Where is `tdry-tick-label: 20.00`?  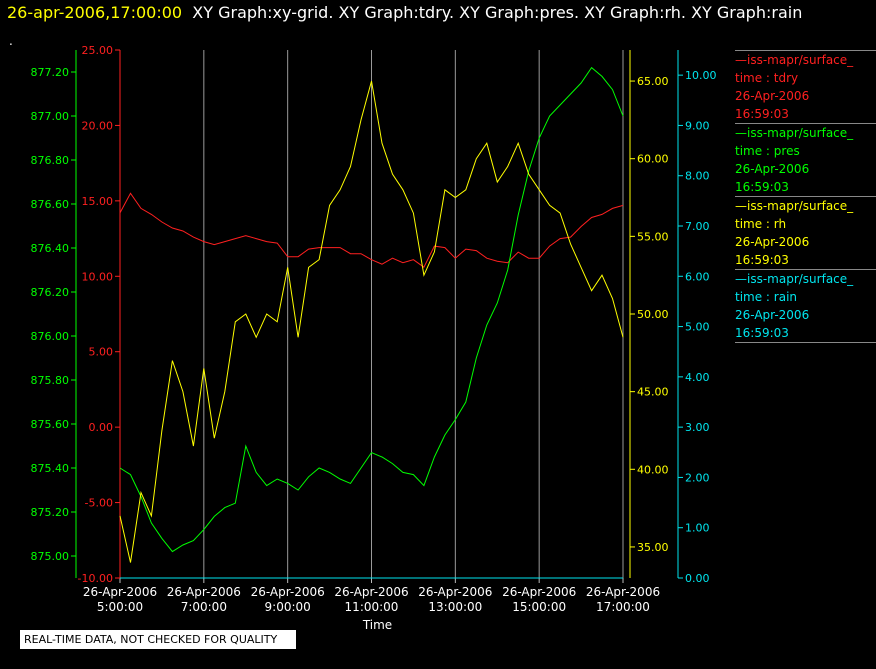
tdry-tick-label: 20.00 is located at coordinates (98, 125).